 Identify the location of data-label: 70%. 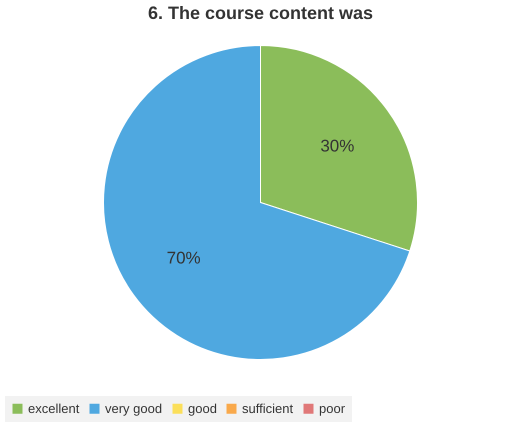
(183, 258).